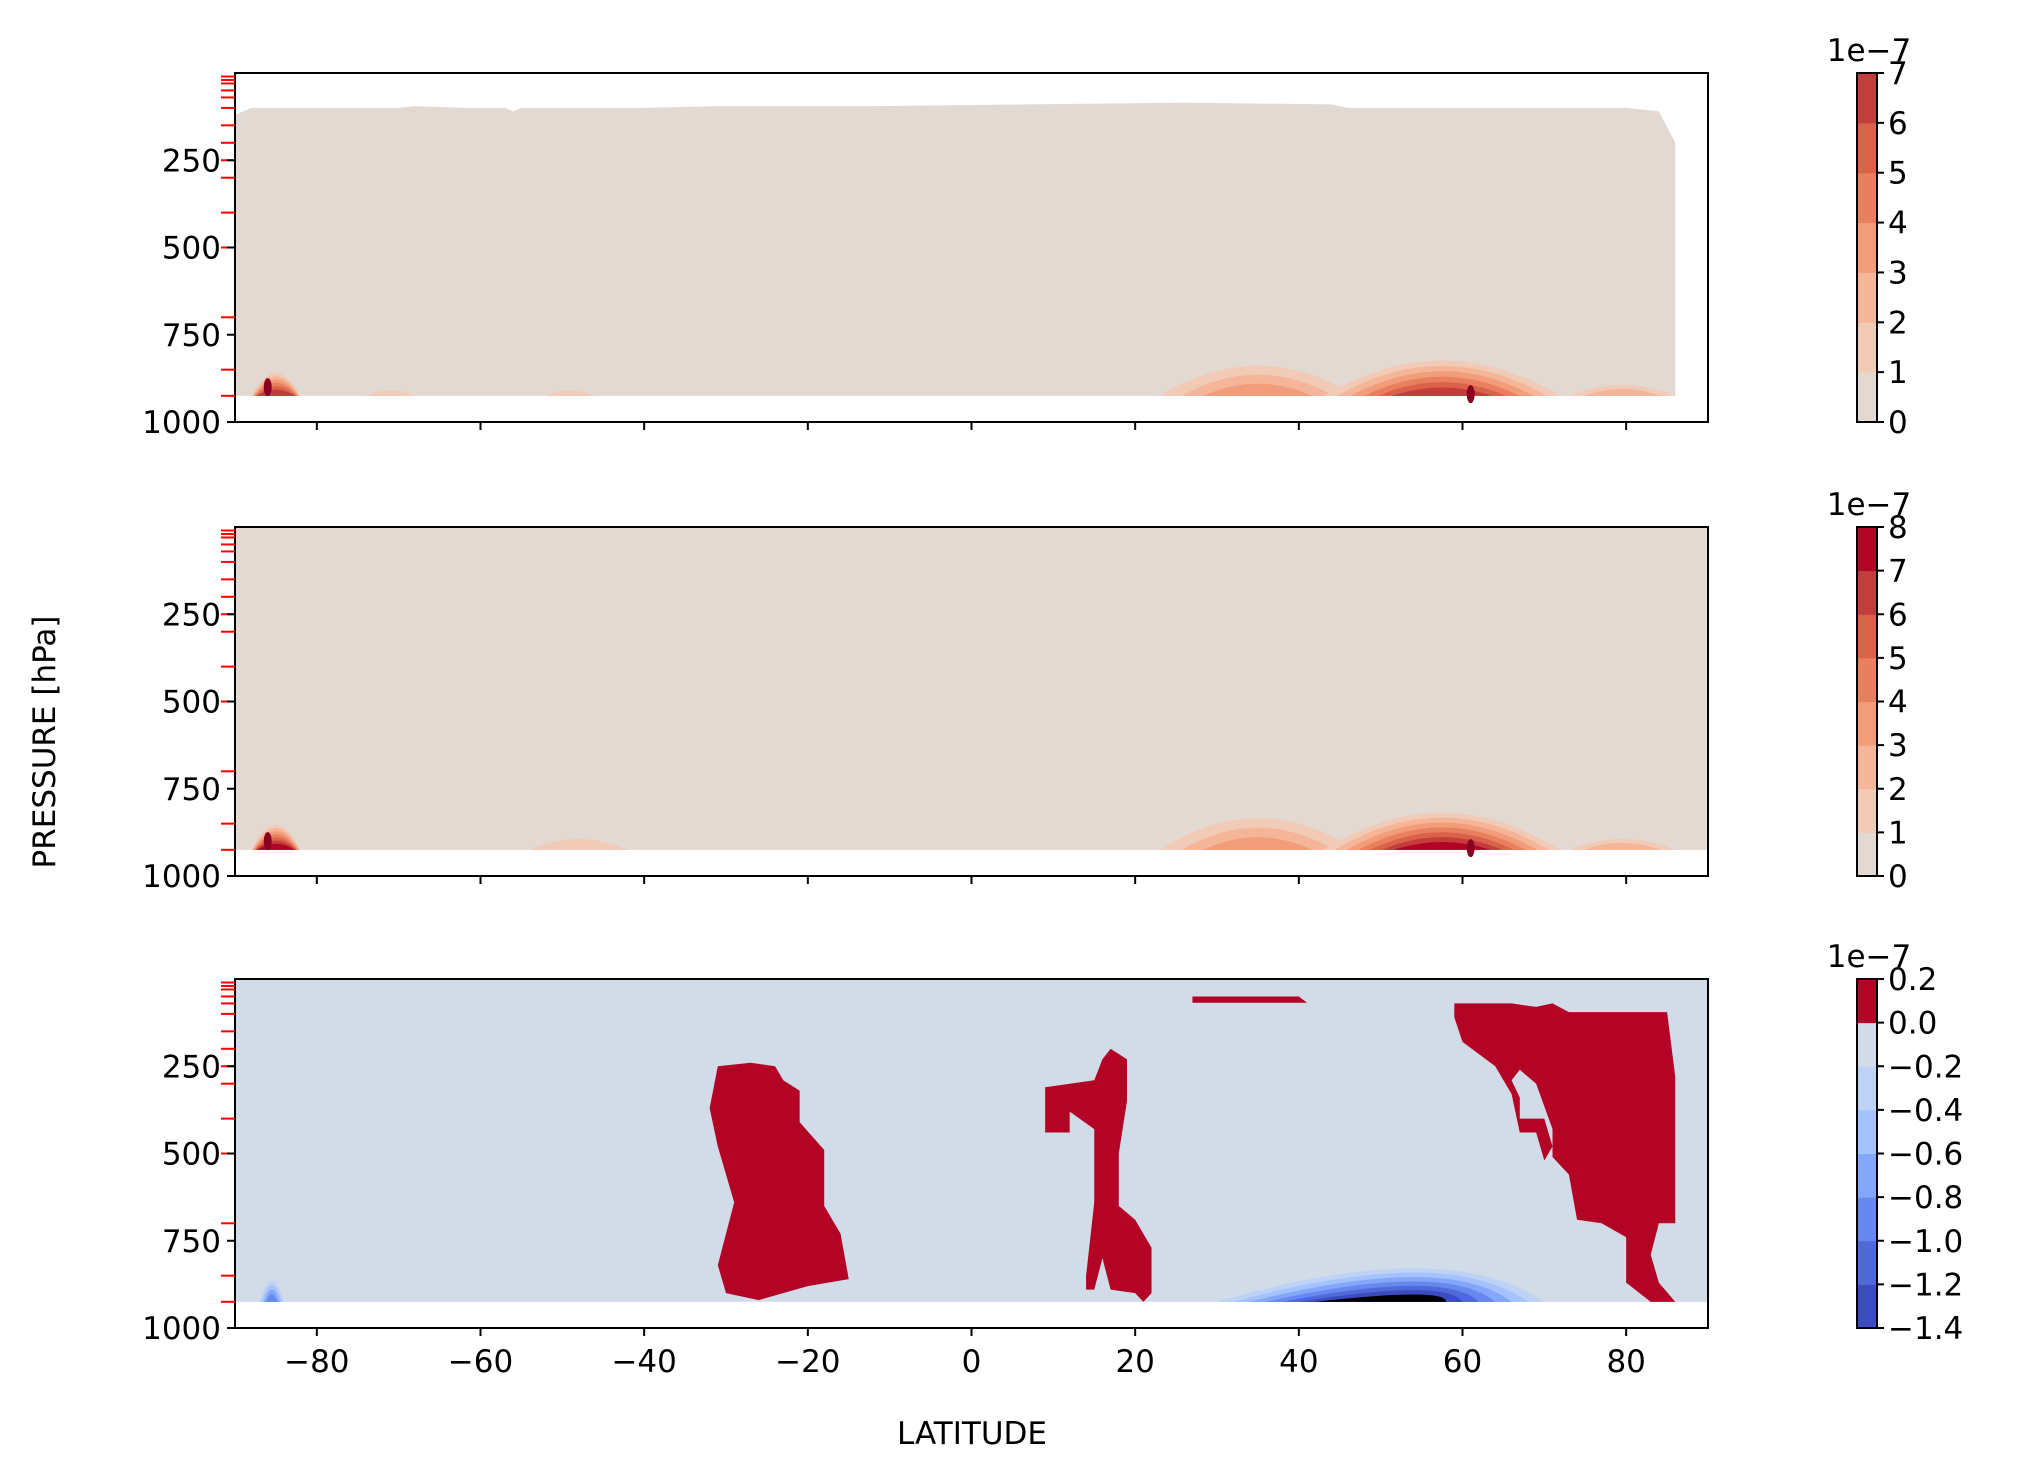 The width and height of the screenshot is (2025, 1474). I want to click on colorbar-tick-label: −0.6, so click(1925, 1155).